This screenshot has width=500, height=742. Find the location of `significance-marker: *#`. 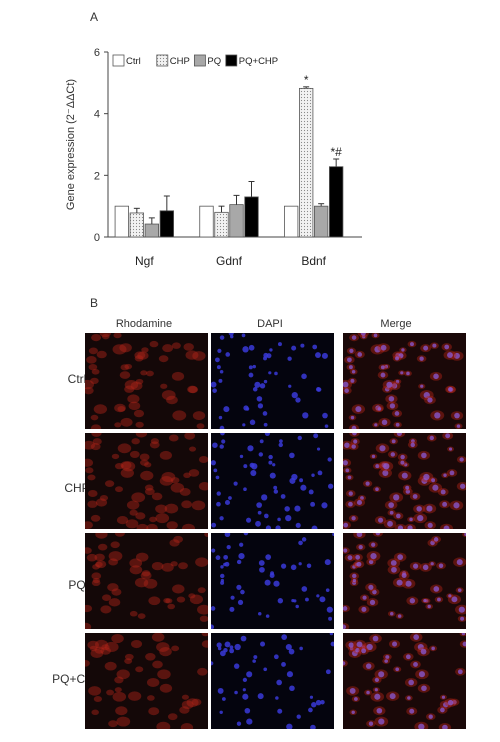

significance-marker: *# is located at coordinates (336, 152).